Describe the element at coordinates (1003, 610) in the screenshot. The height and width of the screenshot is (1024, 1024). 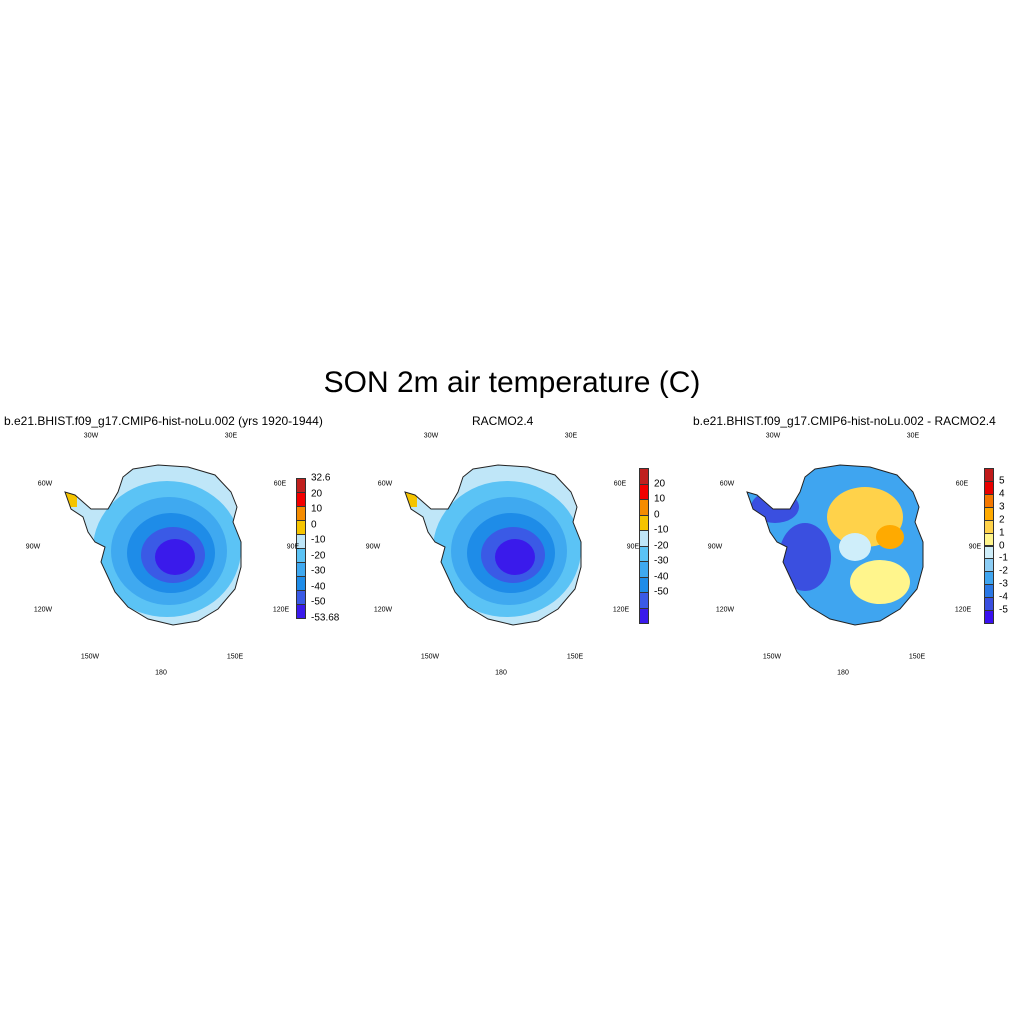
I see `colorbar-label: -5` at that location.